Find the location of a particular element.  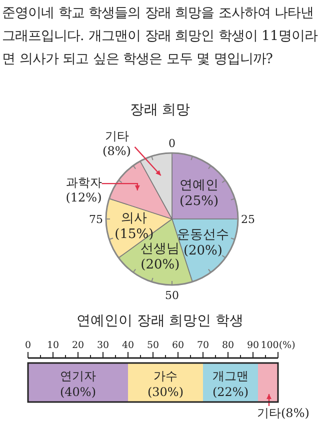

x-tick-label: 50 is located at coordinates (153, 345).